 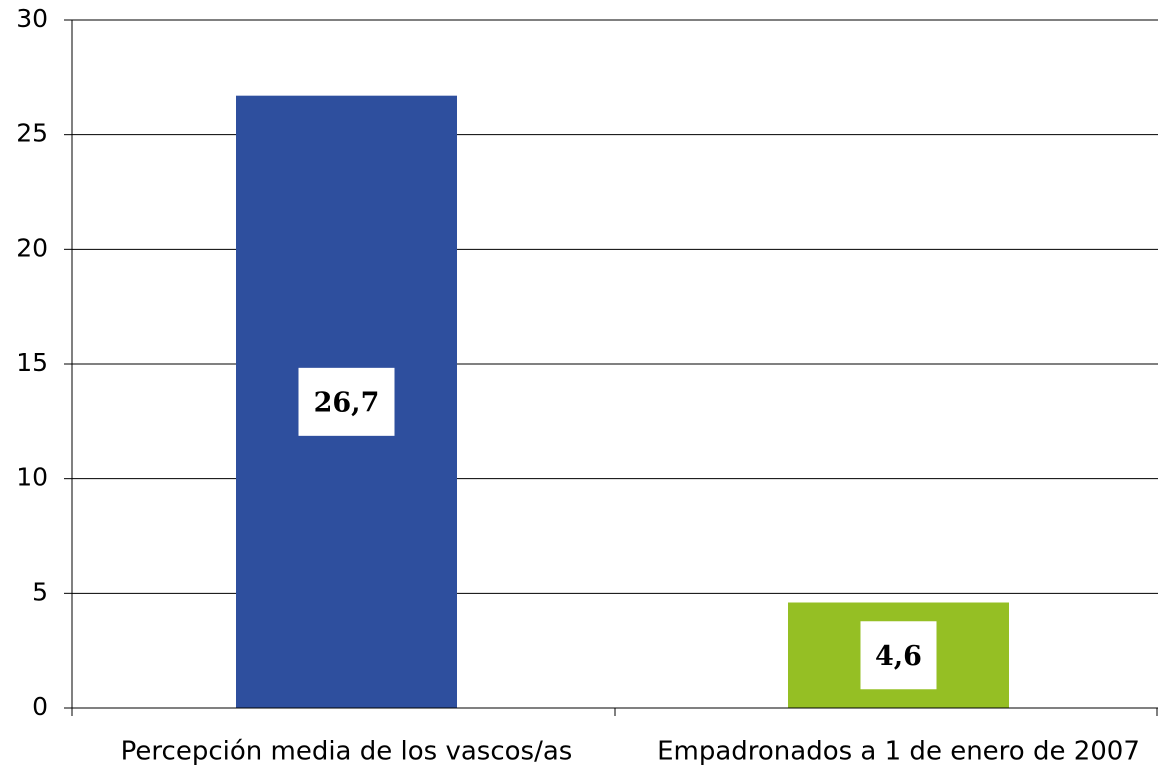 What do you see at coordinates (32, 18) in the screenshot?
I see `y-tick-label: 30` at bounding box center [32, 18].